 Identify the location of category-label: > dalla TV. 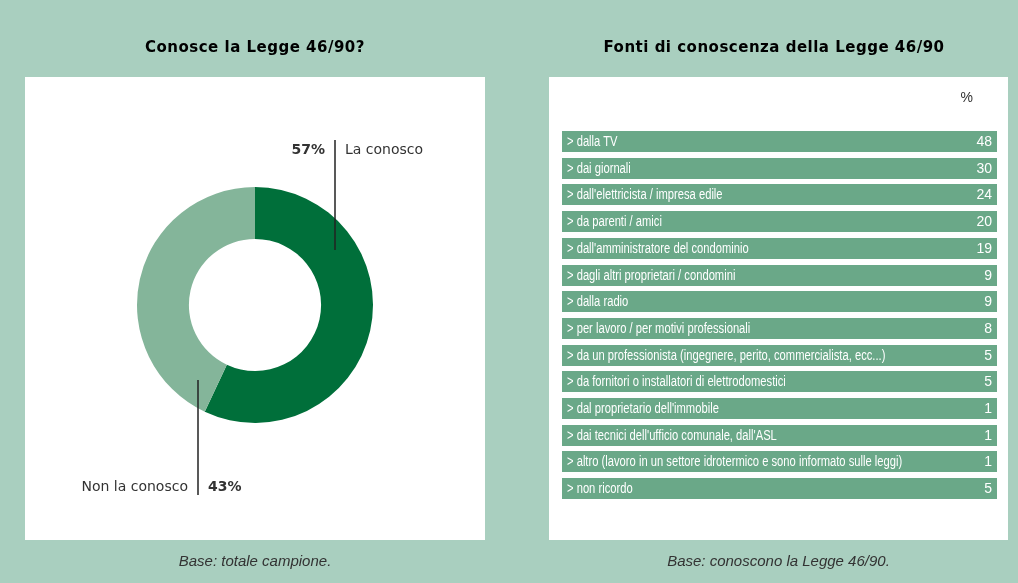
(592, 141).